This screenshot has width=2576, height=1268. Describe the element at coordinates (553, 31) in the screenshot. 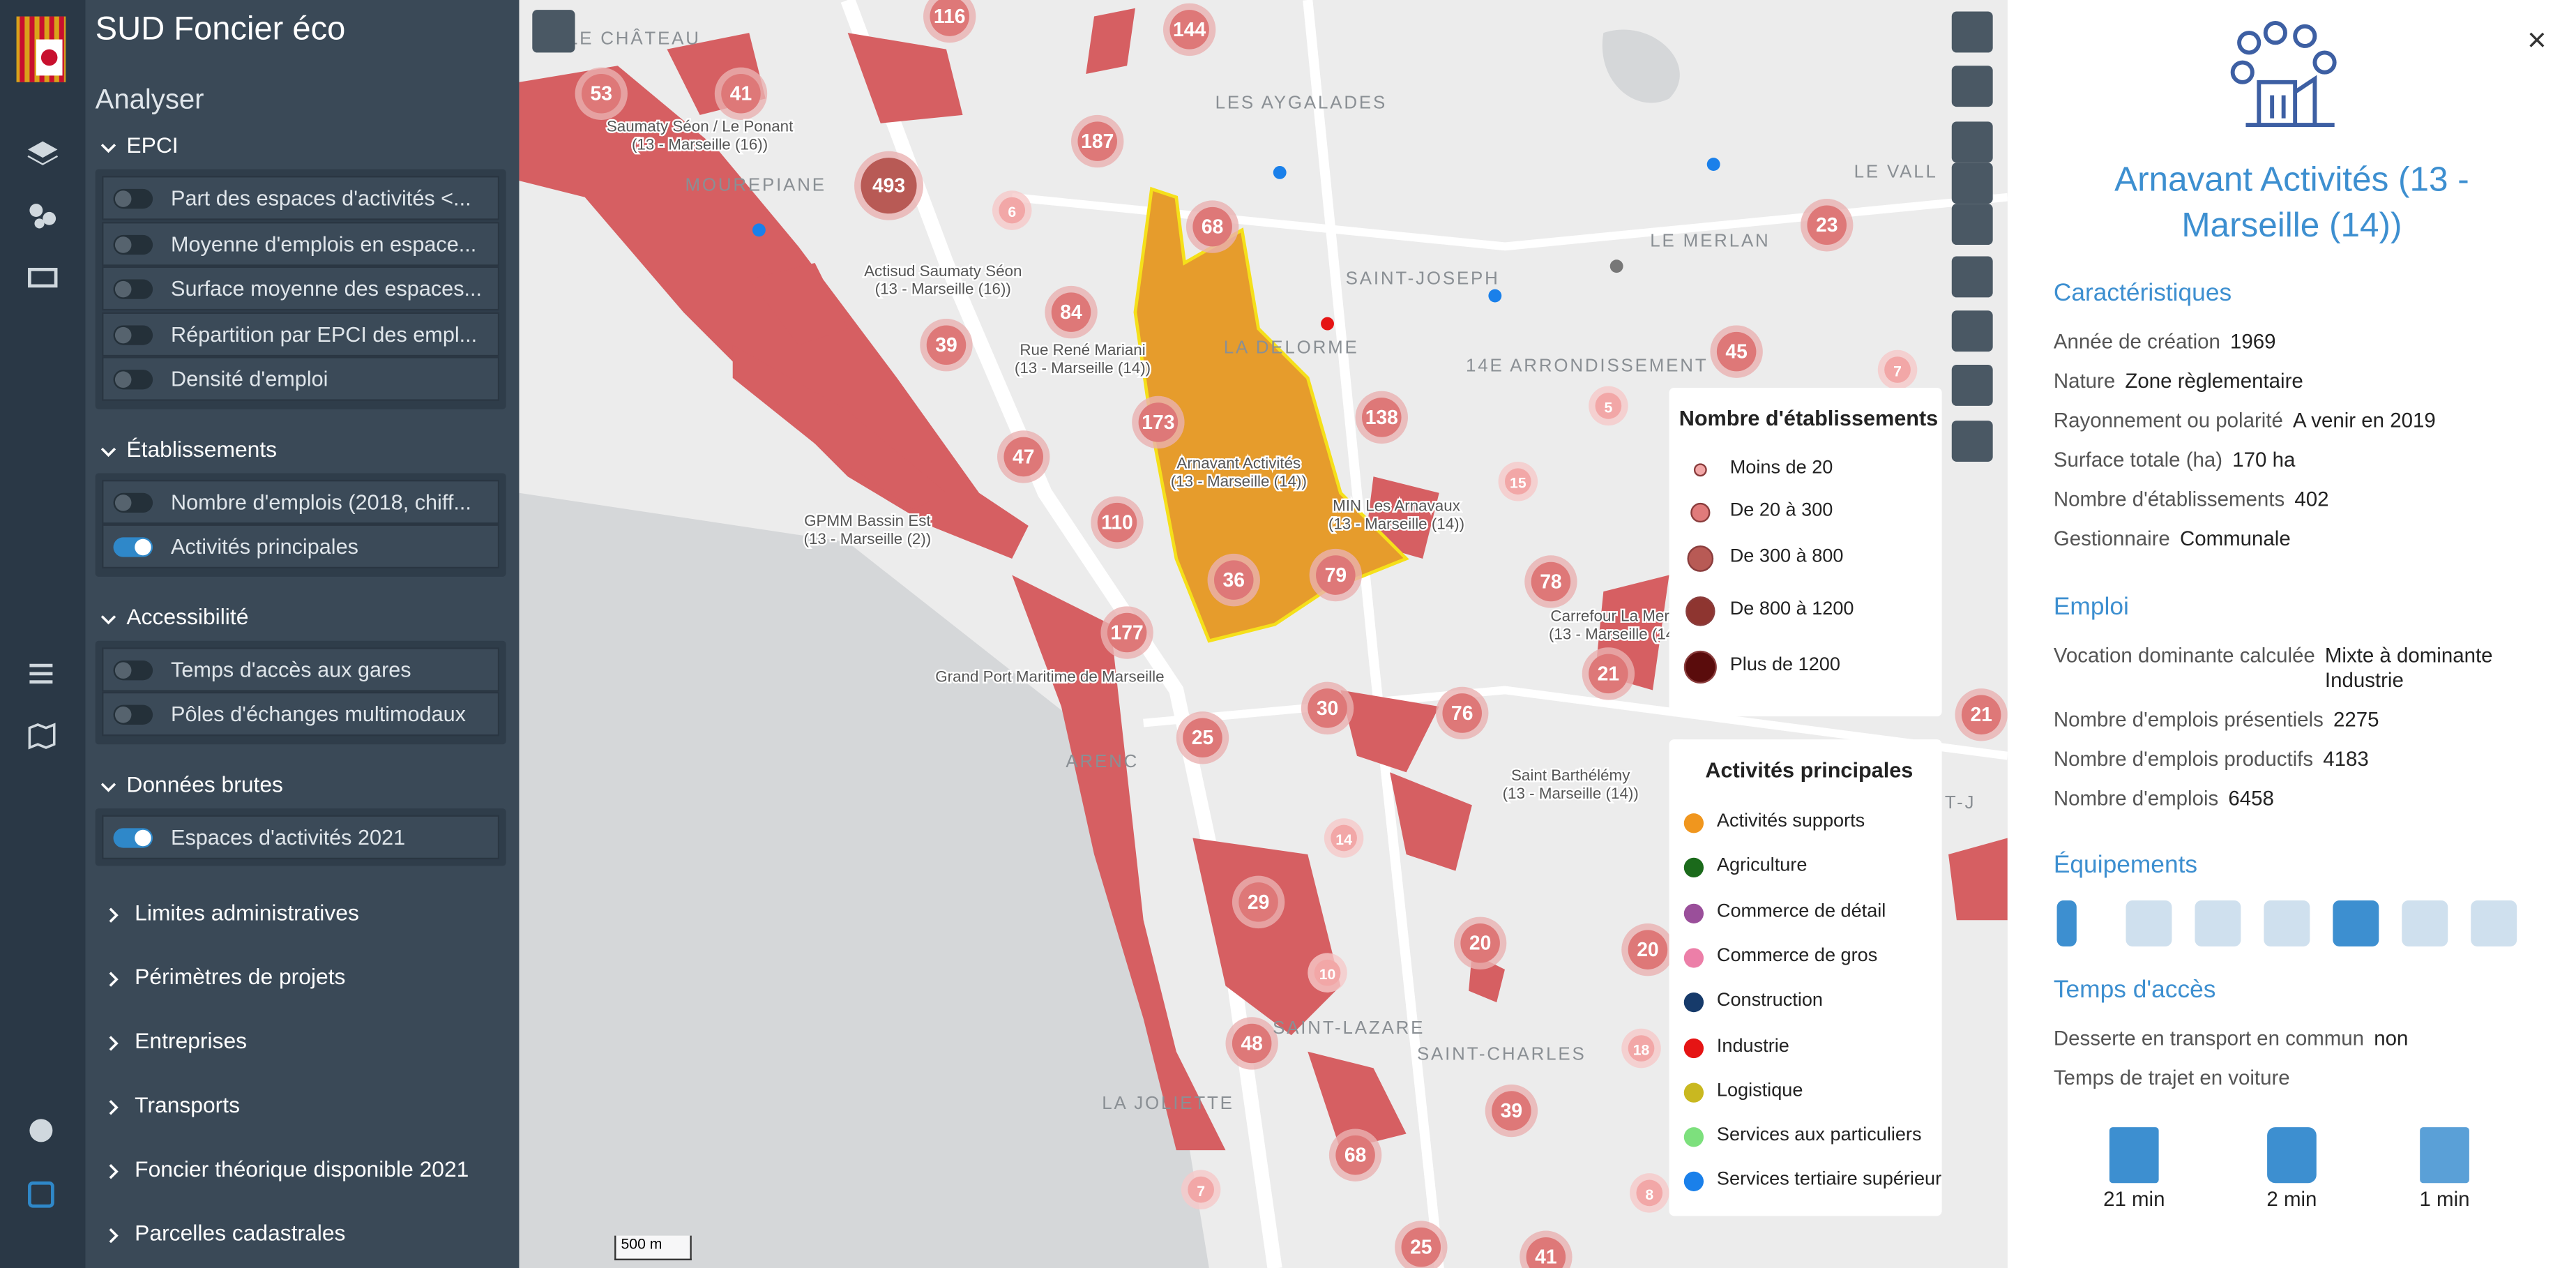

I see `back-button` at that location.